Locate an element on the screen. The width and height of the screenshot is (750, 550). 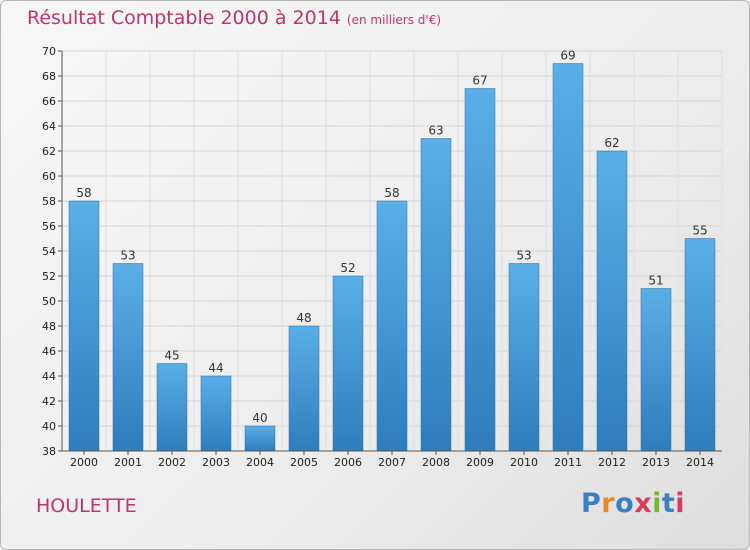
y-tick-label: 38 is located at coordinates (49, 451).